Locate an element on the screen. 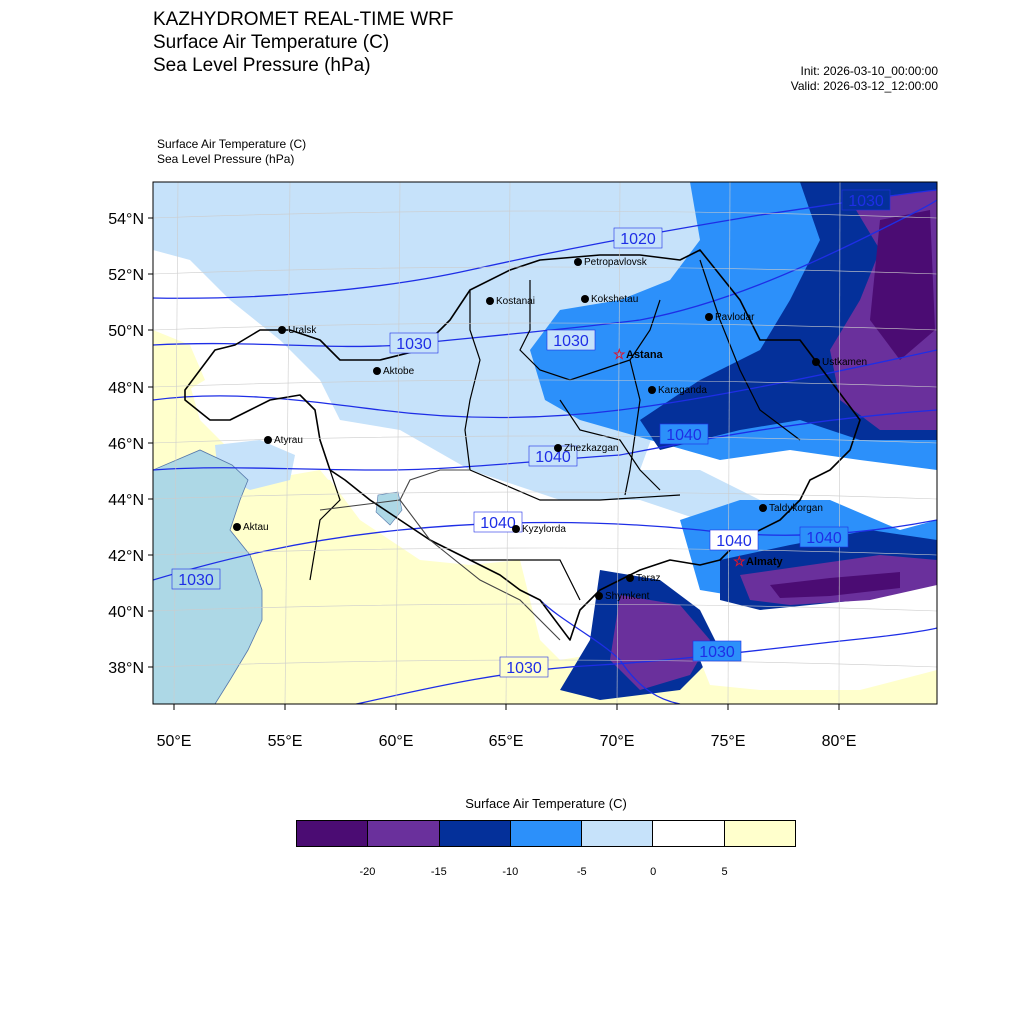  city-label: Ustkamen is located at coordinates (844, 362).